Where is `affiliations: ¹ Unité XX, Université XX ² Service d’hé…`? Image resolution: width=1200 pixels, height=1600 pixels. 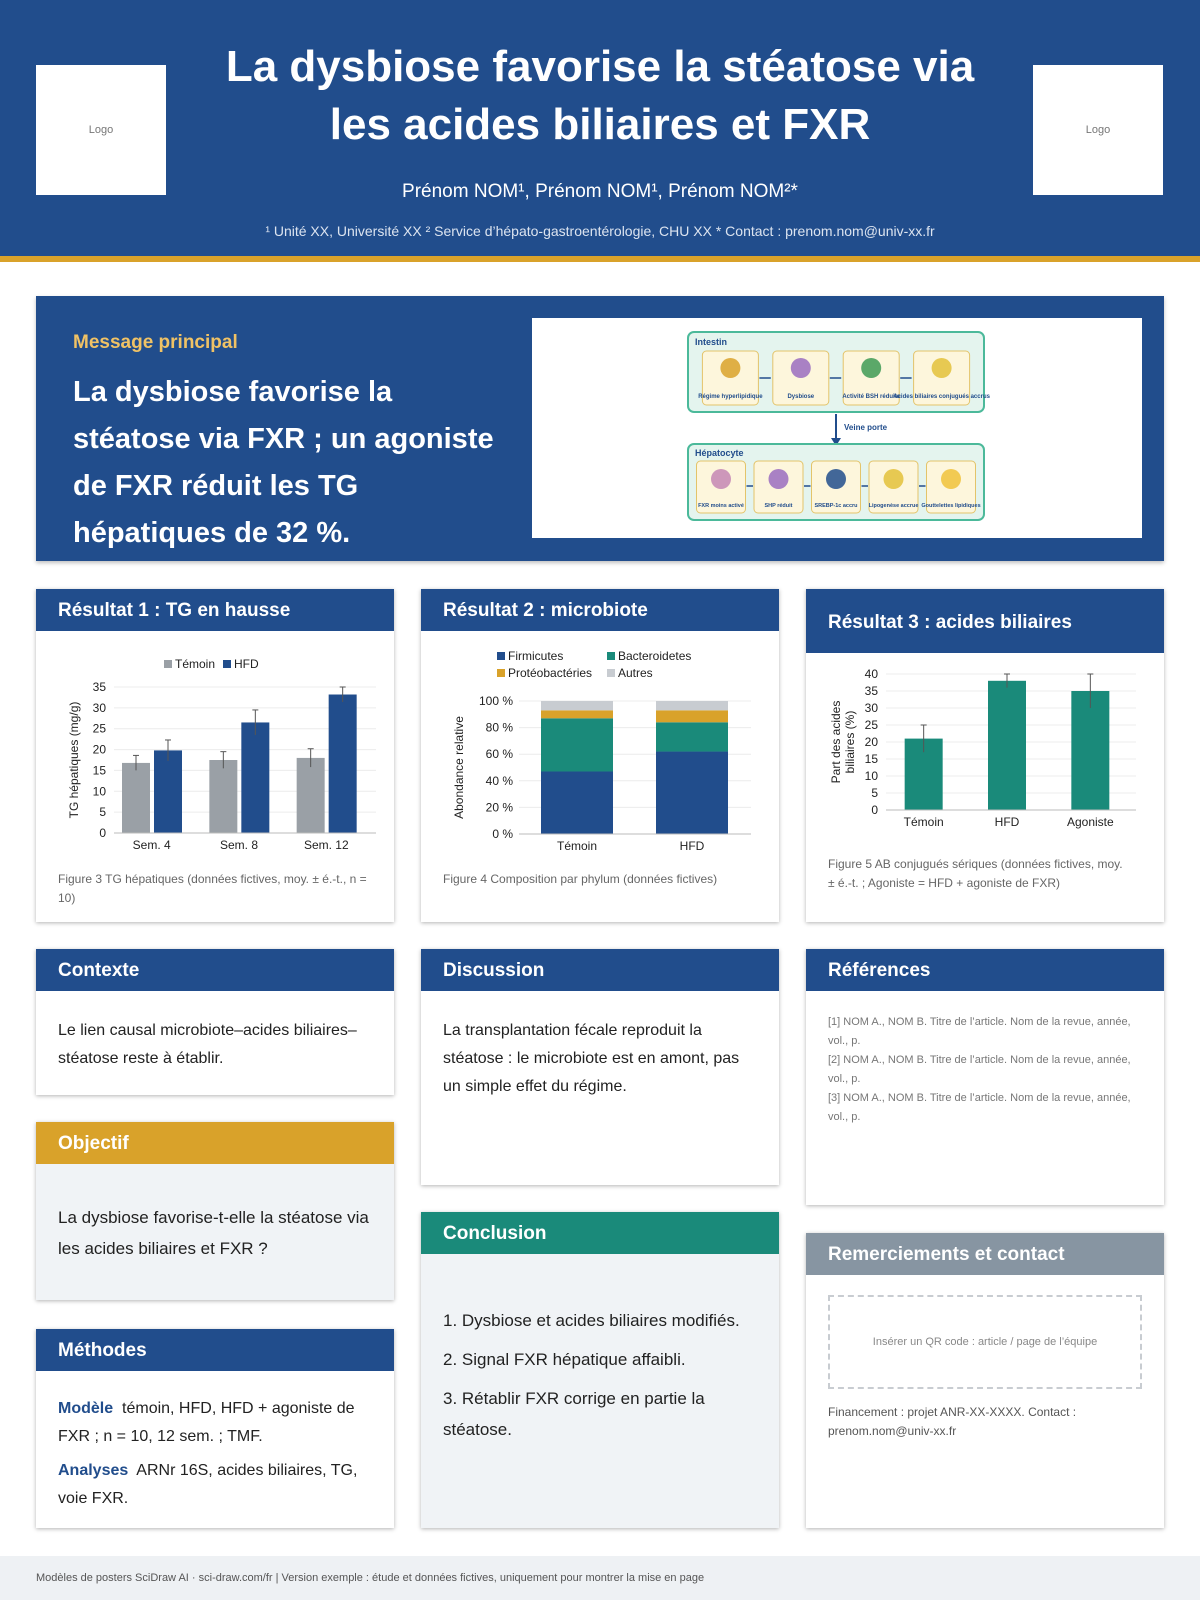 affiliations: ¹ Unité XX, Université XX ² Service d’hé… is located at coordinates (600, 231).